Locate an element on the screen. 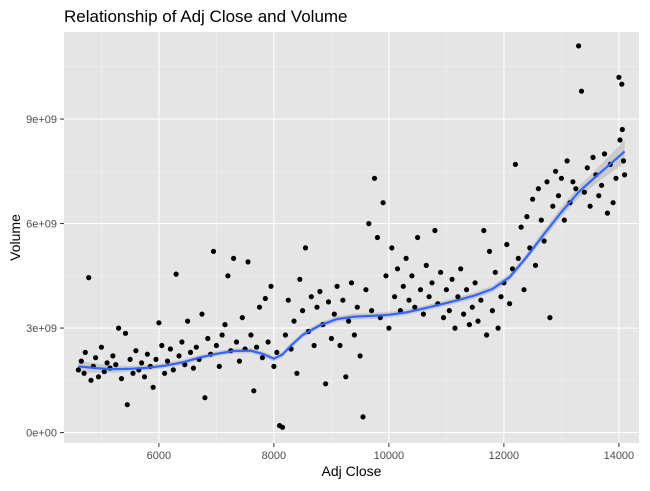  chart-title: Relationship of Adj Close and Volume is located at coordinates (206, 16).